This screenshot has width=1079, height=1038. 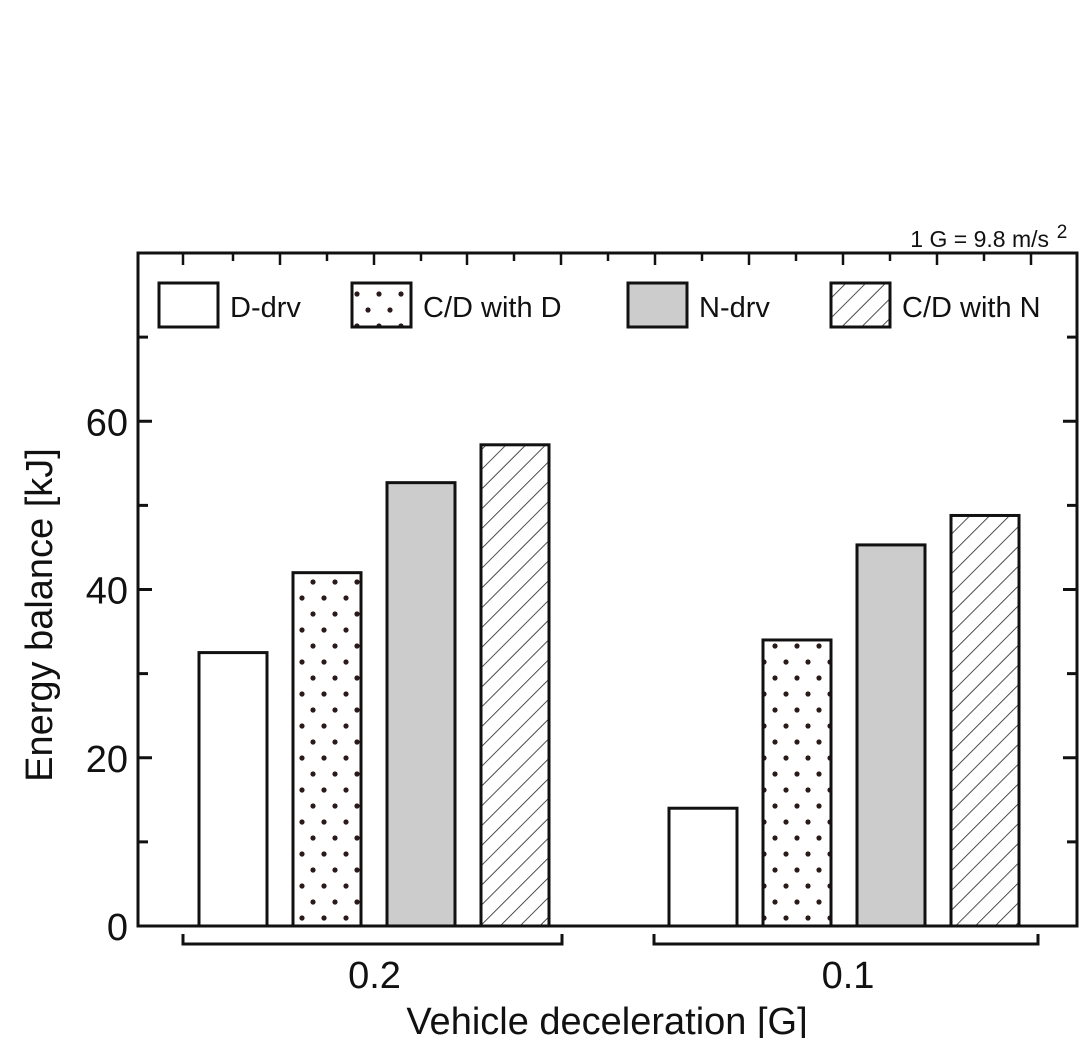 I want to click on legend-label-c-d-with-n: C/D with N, so click(x=971, y=308).